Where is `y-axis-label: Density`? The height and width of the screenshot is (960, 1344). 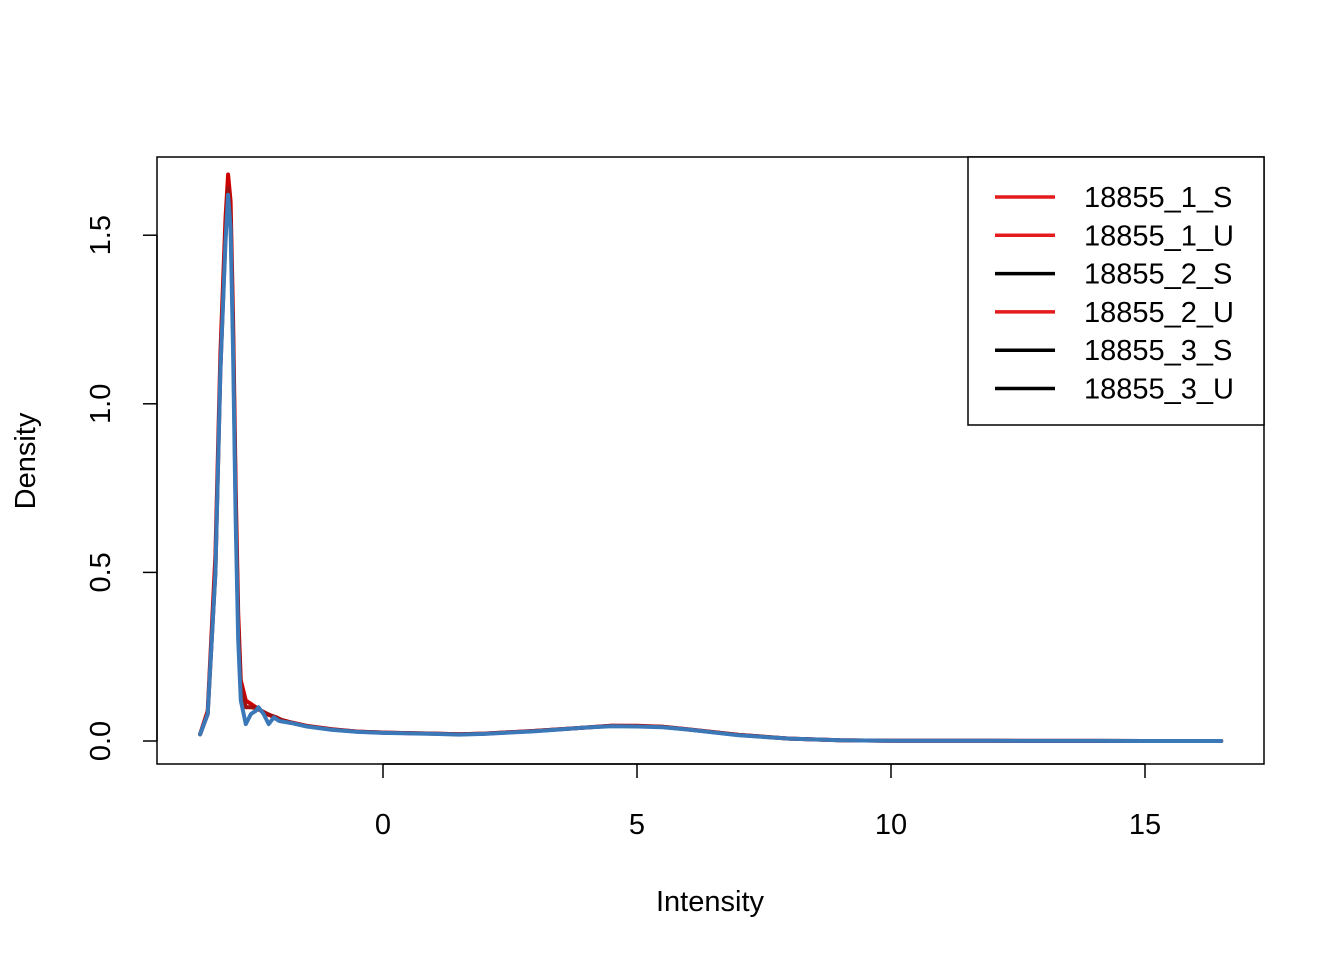
y-axis-label: Density is located at coordinates (26, 460).